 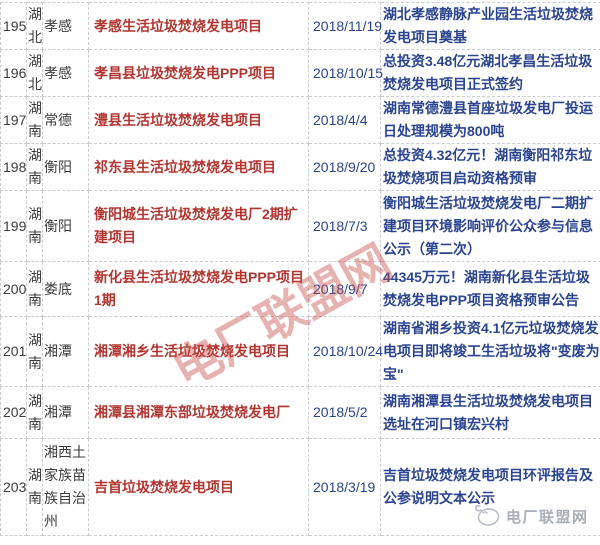 I want to click on project-name: 澧县生活垃圾焚烧发电项目, so click(x=178, y=119).